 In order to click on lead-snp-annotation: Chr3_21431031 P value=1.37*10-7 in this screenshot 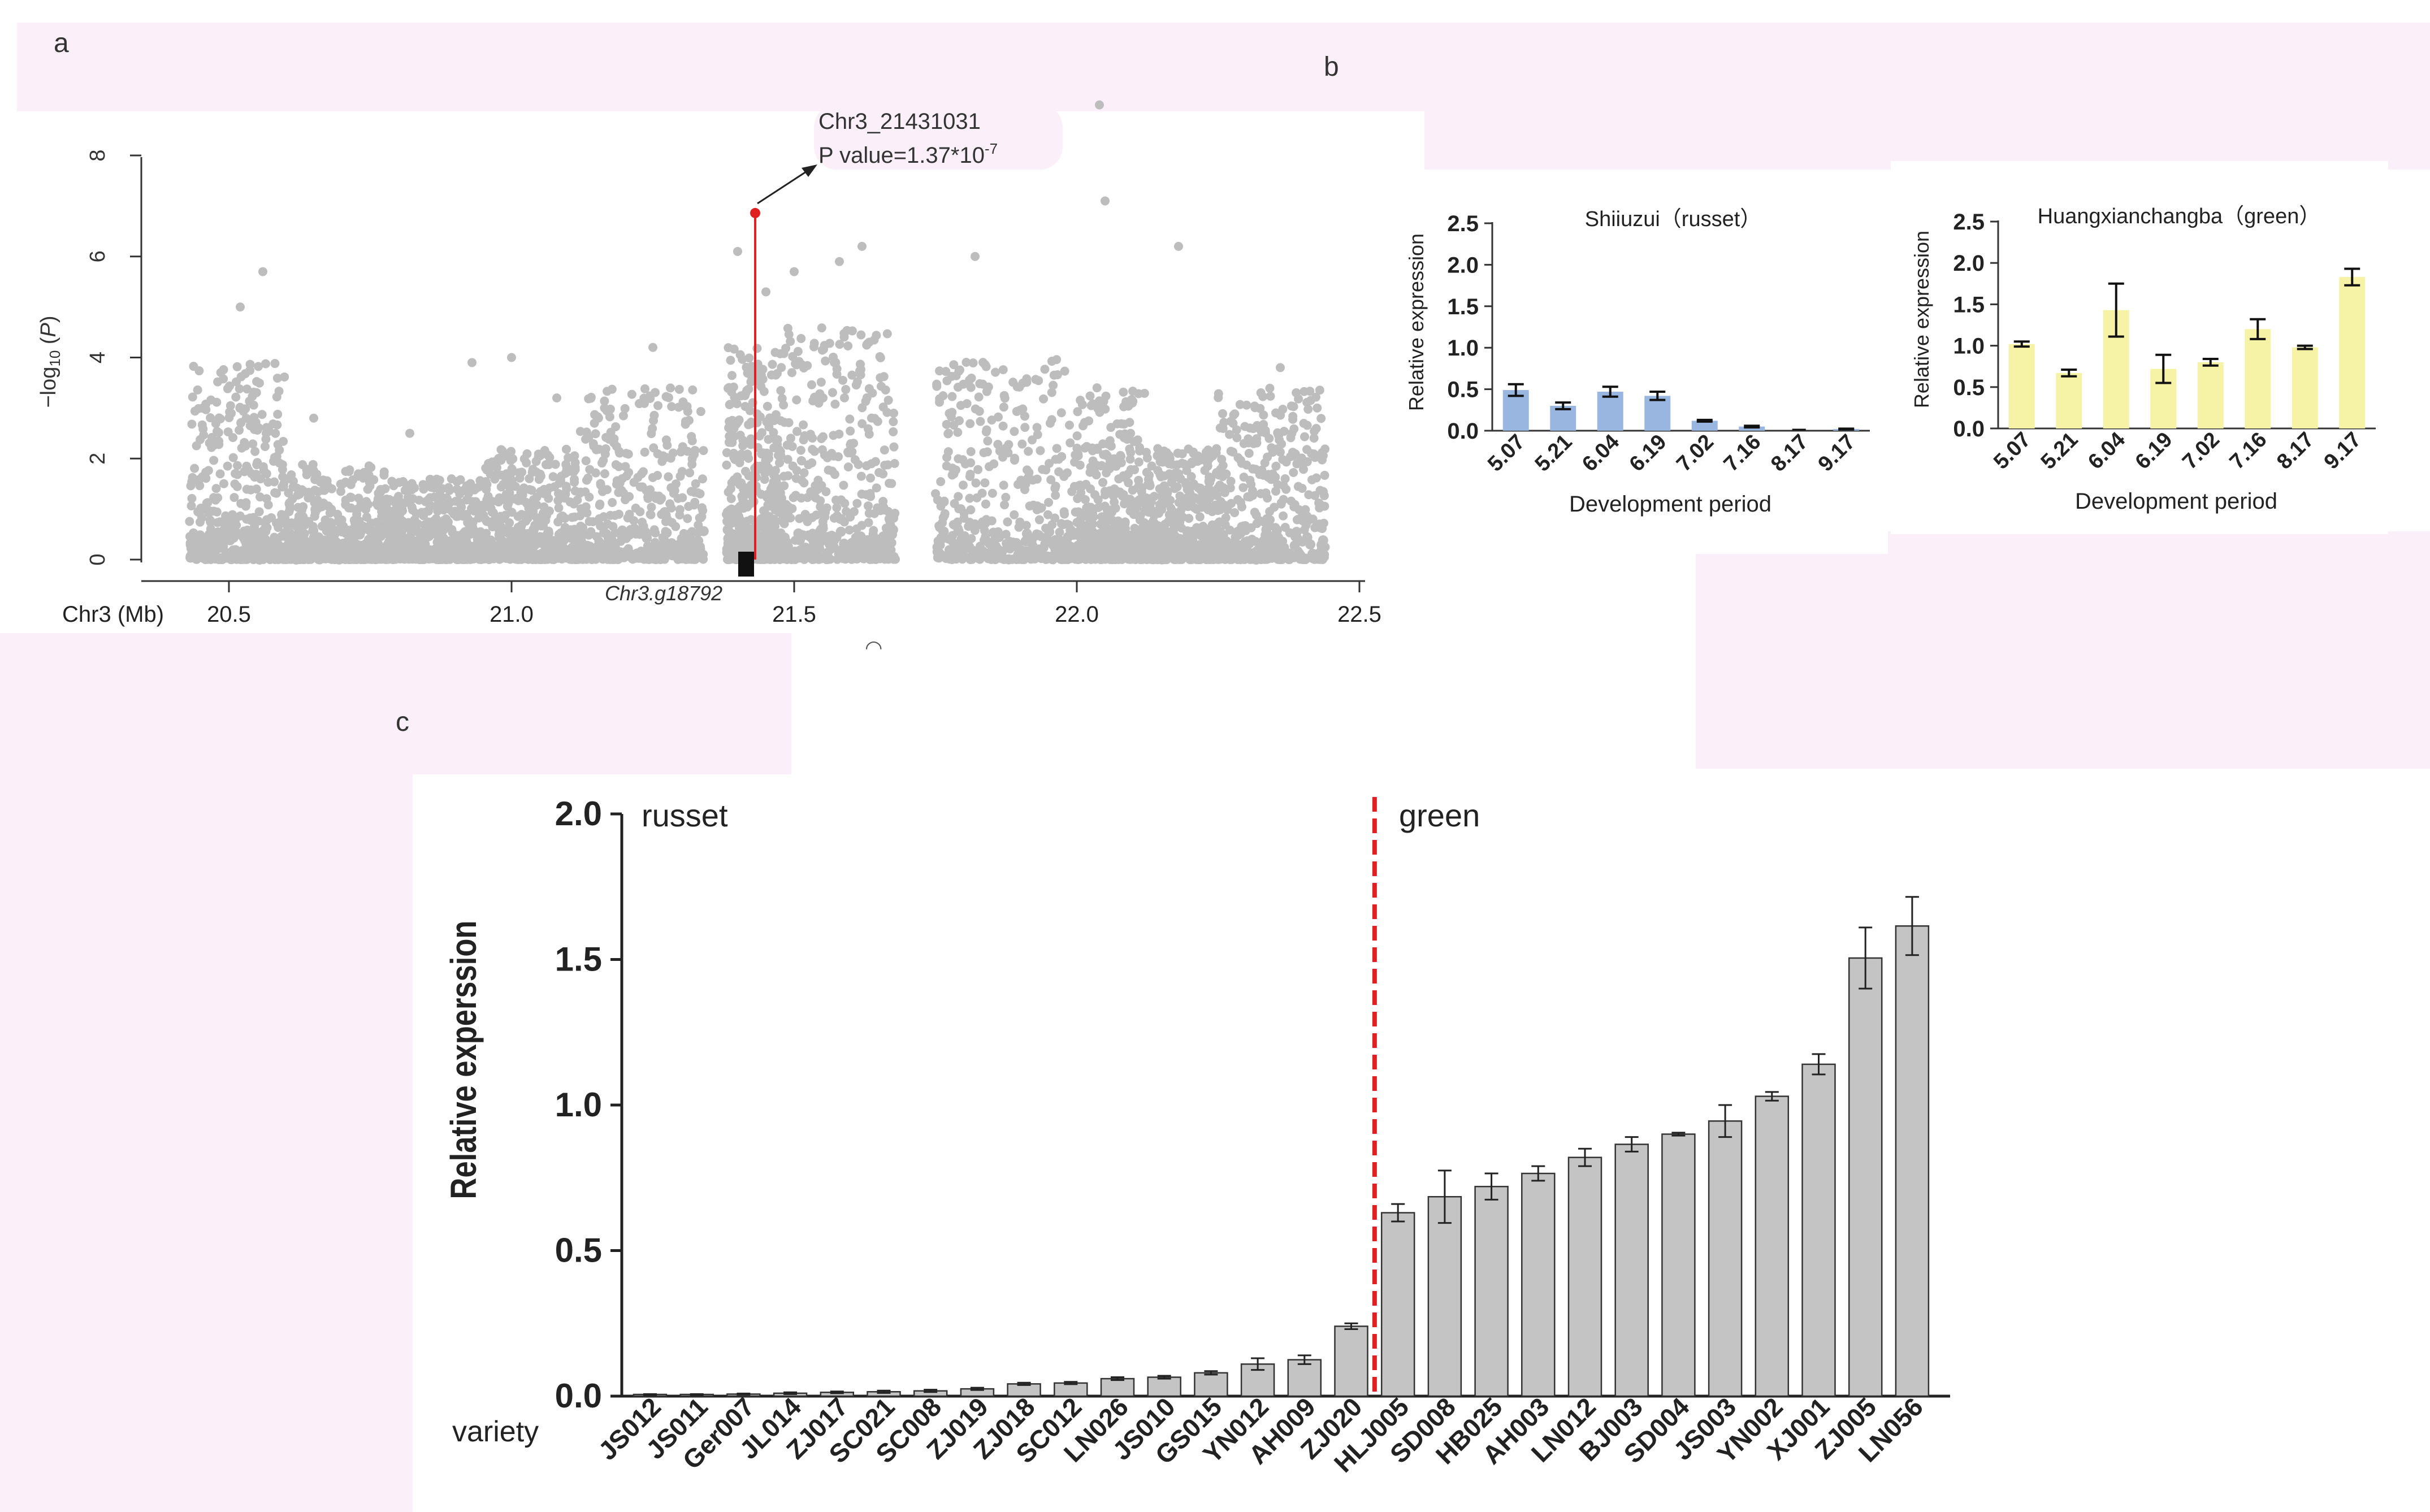, I will do `click(910, 155)`.